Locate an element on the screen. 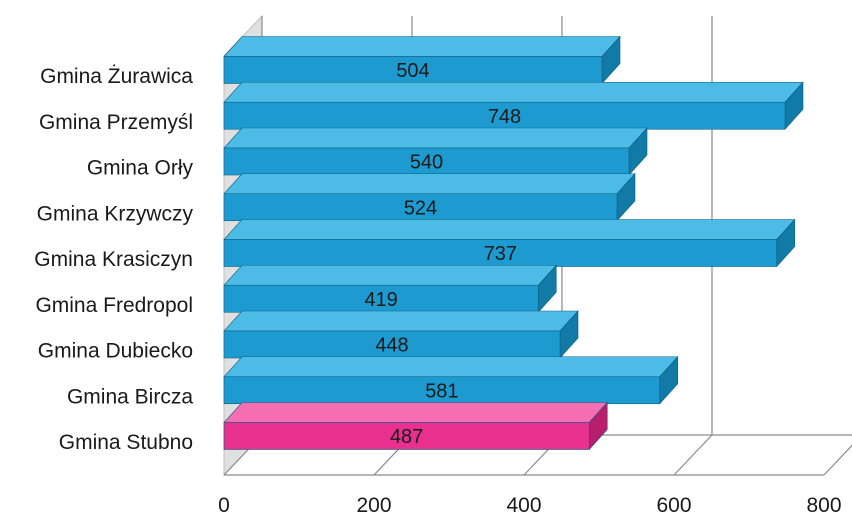 This screenshot has width=852, height=520. x-tick-label: 400 is located at coordinates (523, 505).